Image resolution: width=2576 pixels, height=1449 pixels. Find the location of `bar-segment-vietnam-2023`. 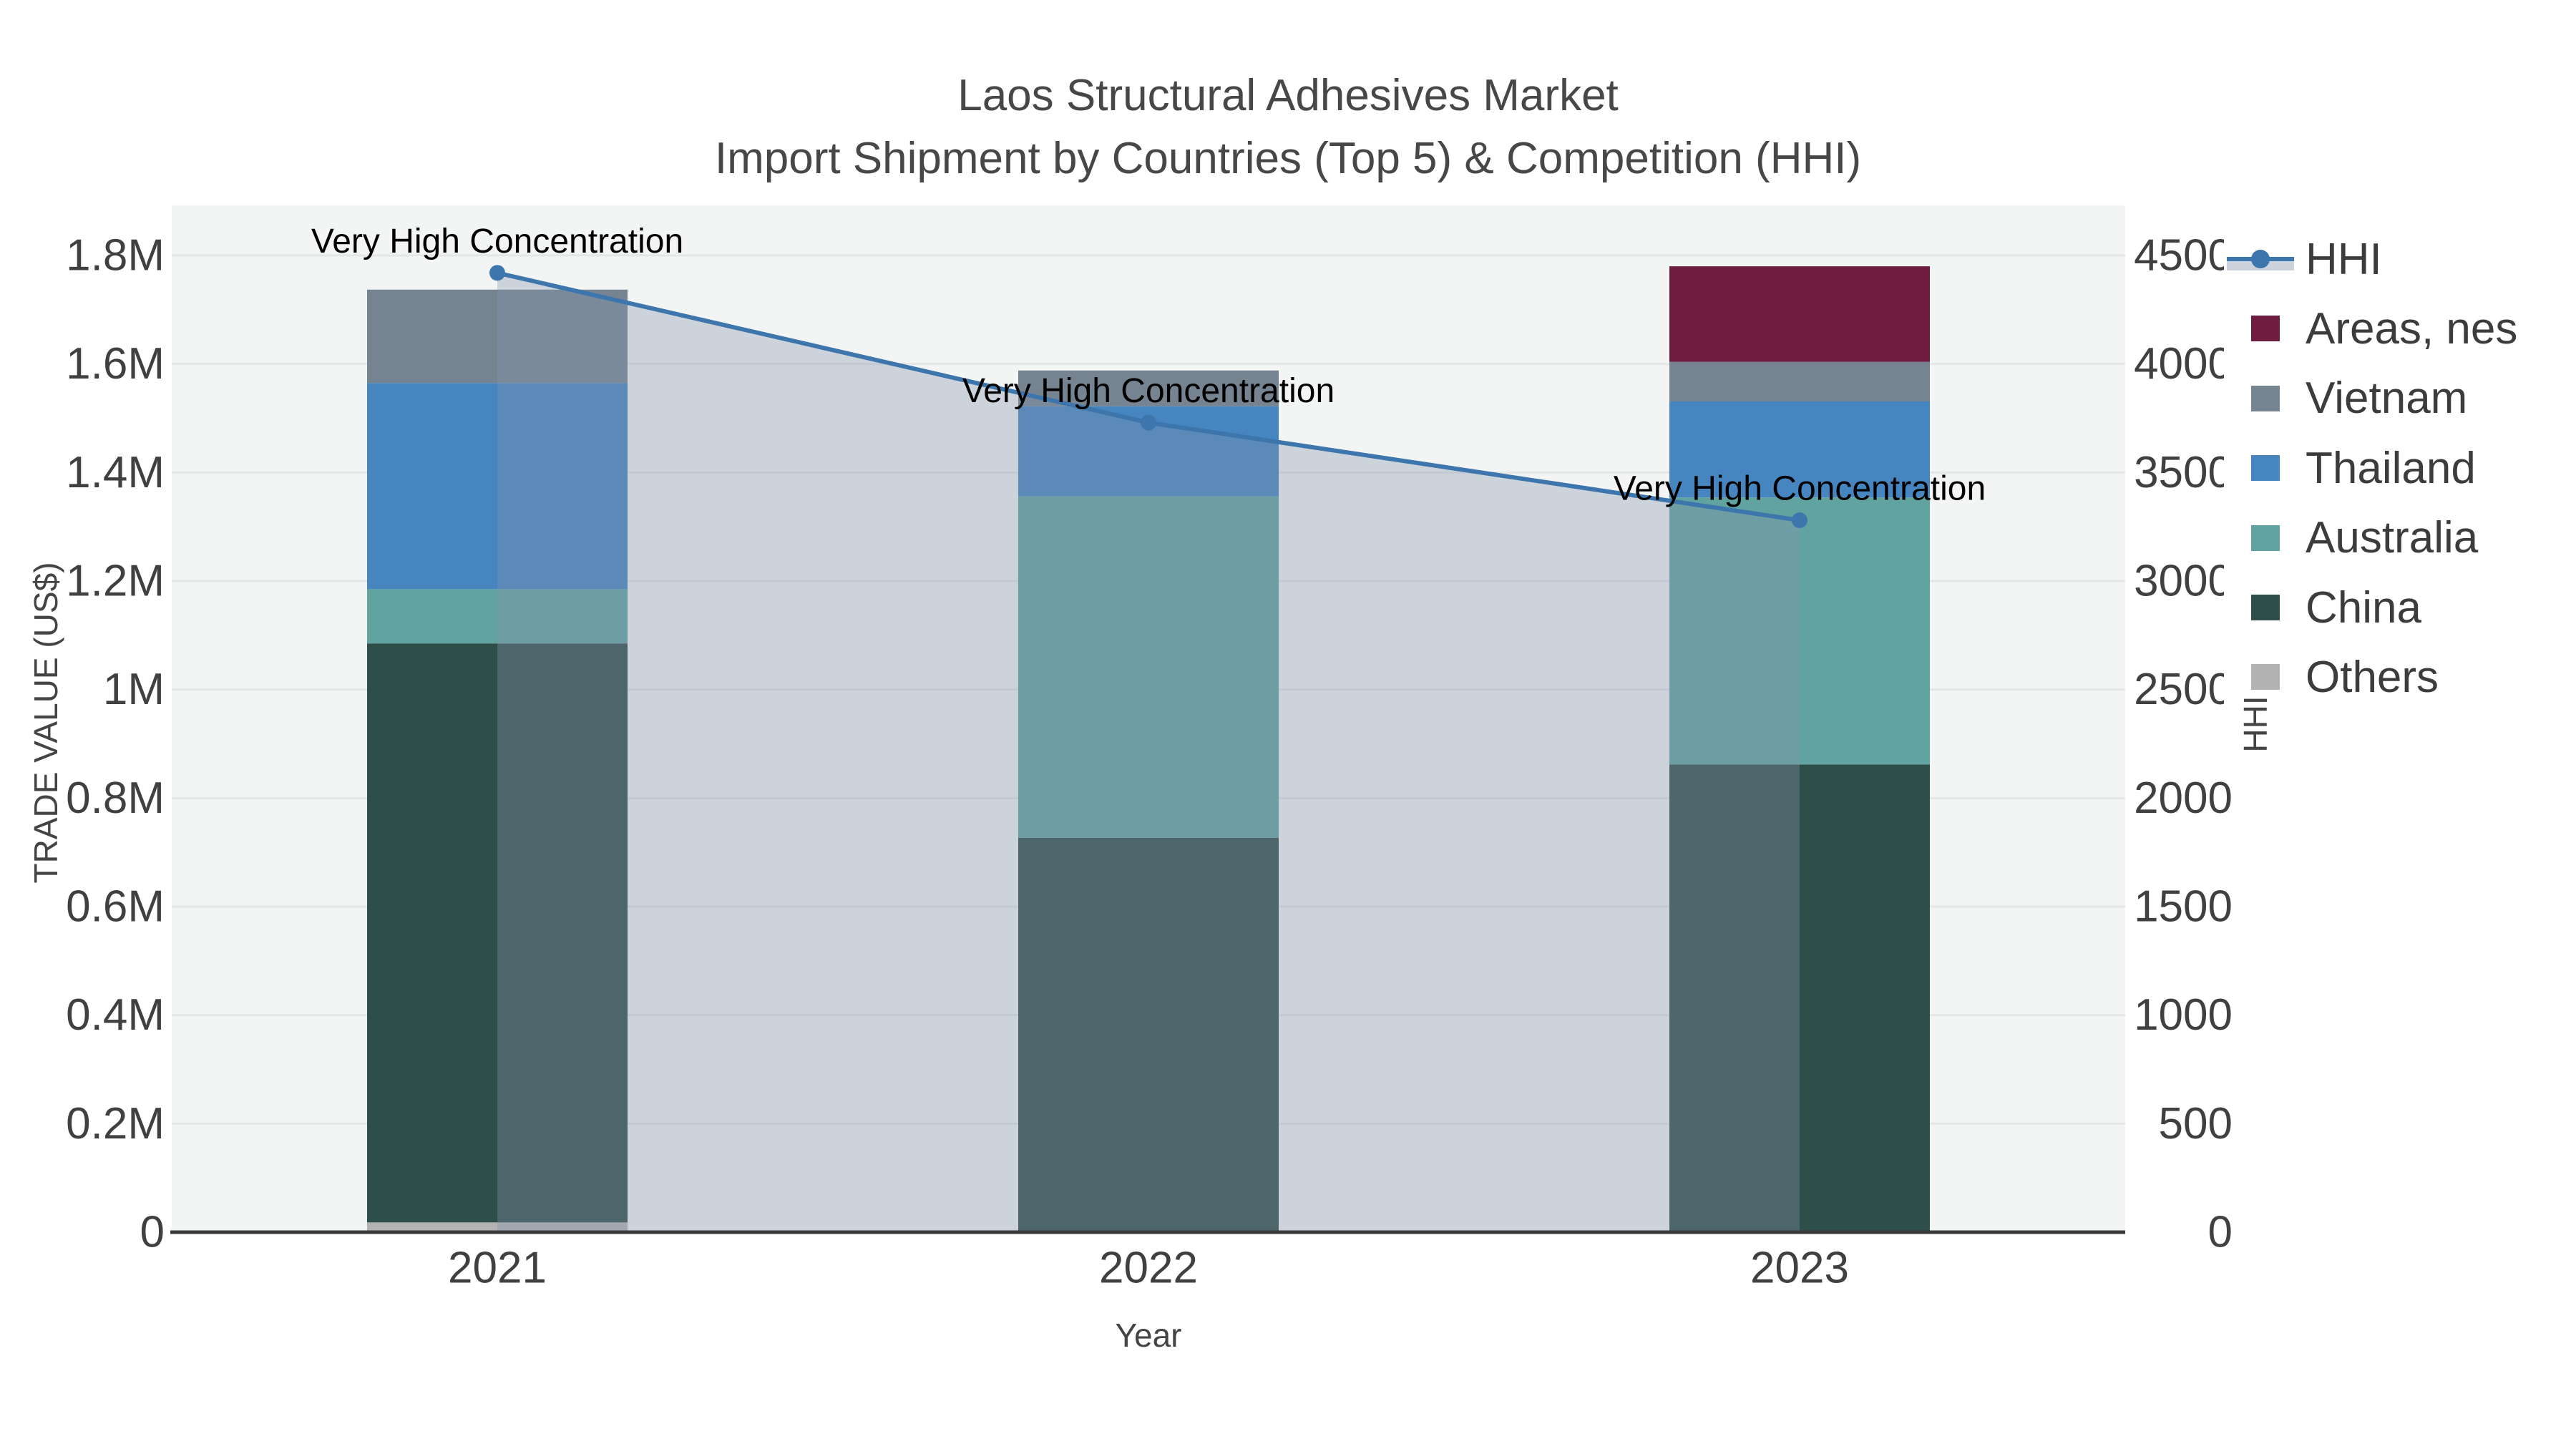

bar-segment-vietnam-2023 is located at coordinates (1799, 381).